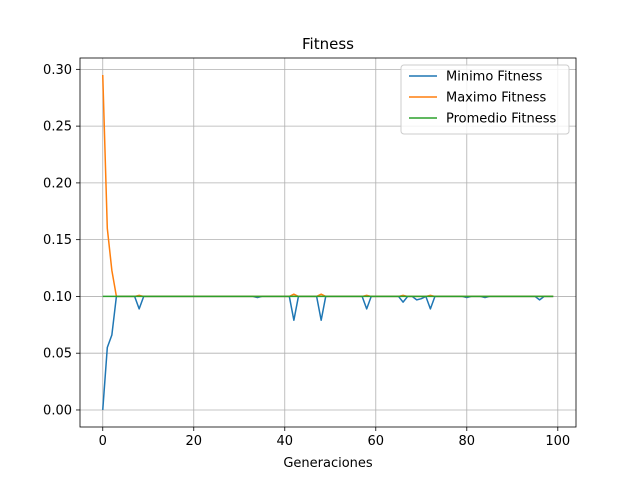 Image resolution: width=640 pixels, height=480 pixels. I want to click on x-tick-label: 40, so click(284, 441).